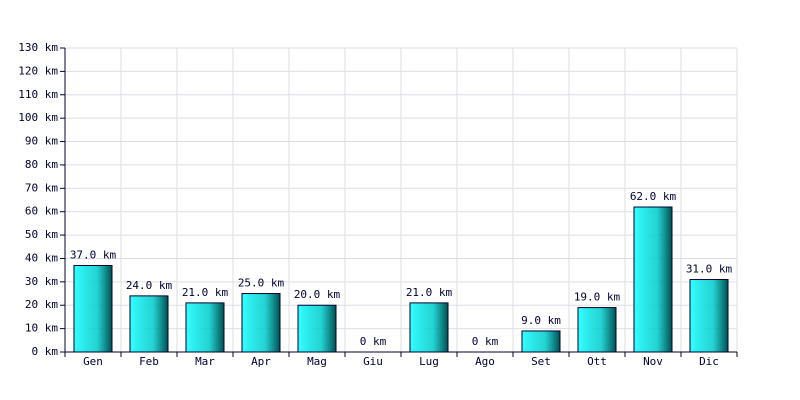 Image resolution: width=800 pixels, height=400 pixels. Describe the element at coordinates (205, 361) in the screenshot. I see `x-tick-label: Mar` at that location.